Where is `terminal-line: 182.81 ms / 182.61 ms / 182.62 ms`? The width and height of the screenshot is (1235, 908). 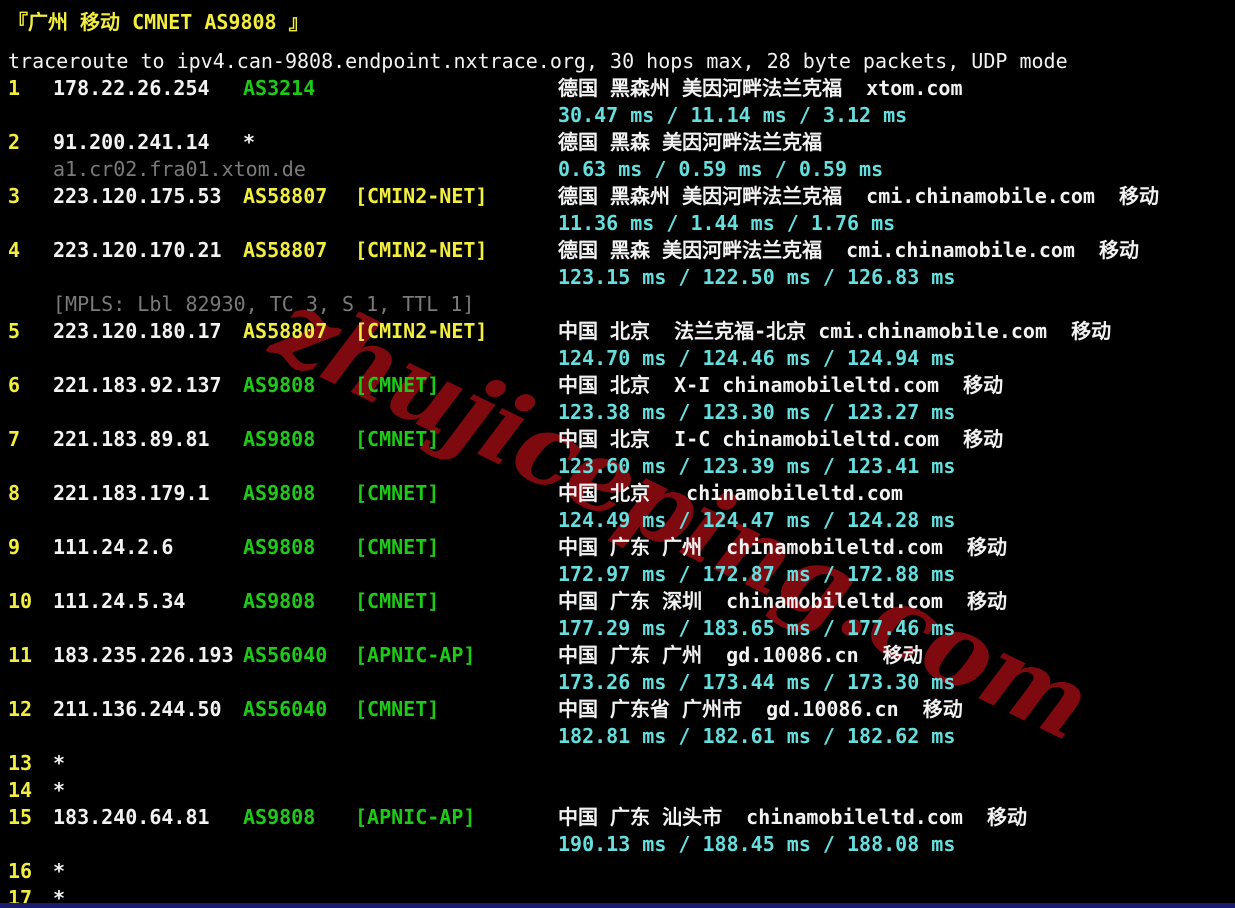
terminal-line: 182.81 ms / 182.61 ms / 182.62 ms is located at coordinates (621, 736).